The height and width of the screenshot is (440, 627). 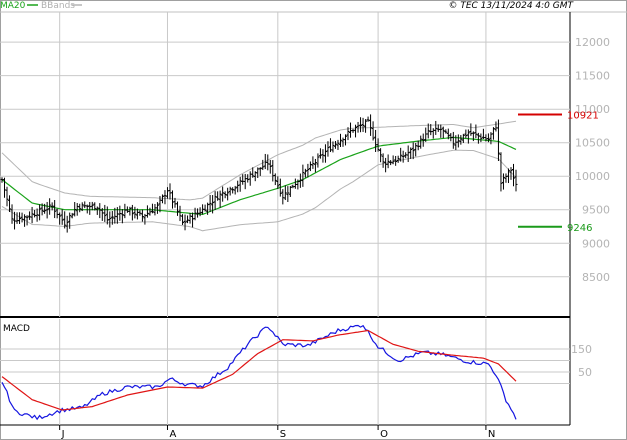 I want to click on price-tick-label: 8500, so click(x=596, y=277).